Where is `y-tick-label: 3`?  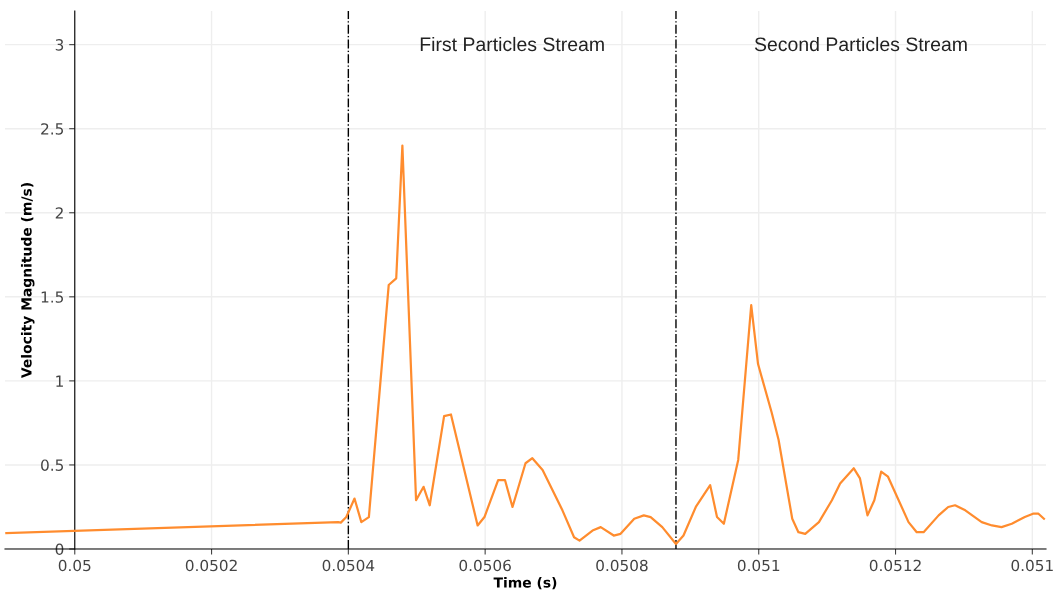 y-tick-label: 3 is located at coordinates (59, 45).